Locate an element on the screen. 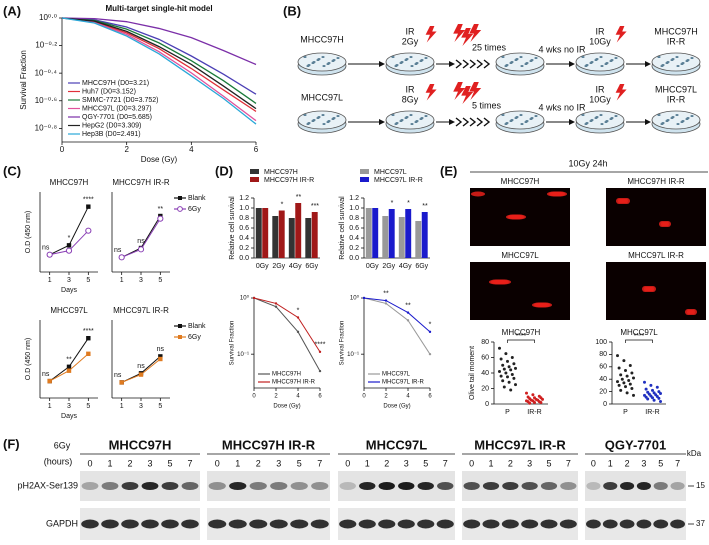 This screenshot has width=709, height=545. label: 7 is located at coordinates (189, 463).